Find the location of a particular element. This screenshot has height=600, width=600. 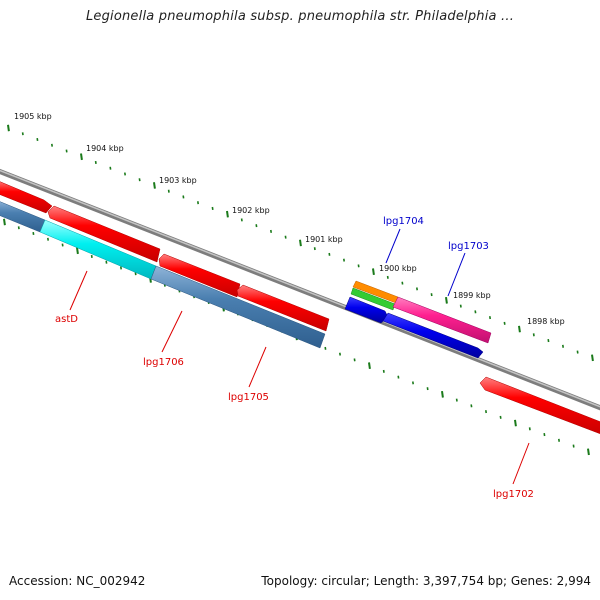

kbp-label-1902: 1902 kbp is located at coordinates (251, 210).